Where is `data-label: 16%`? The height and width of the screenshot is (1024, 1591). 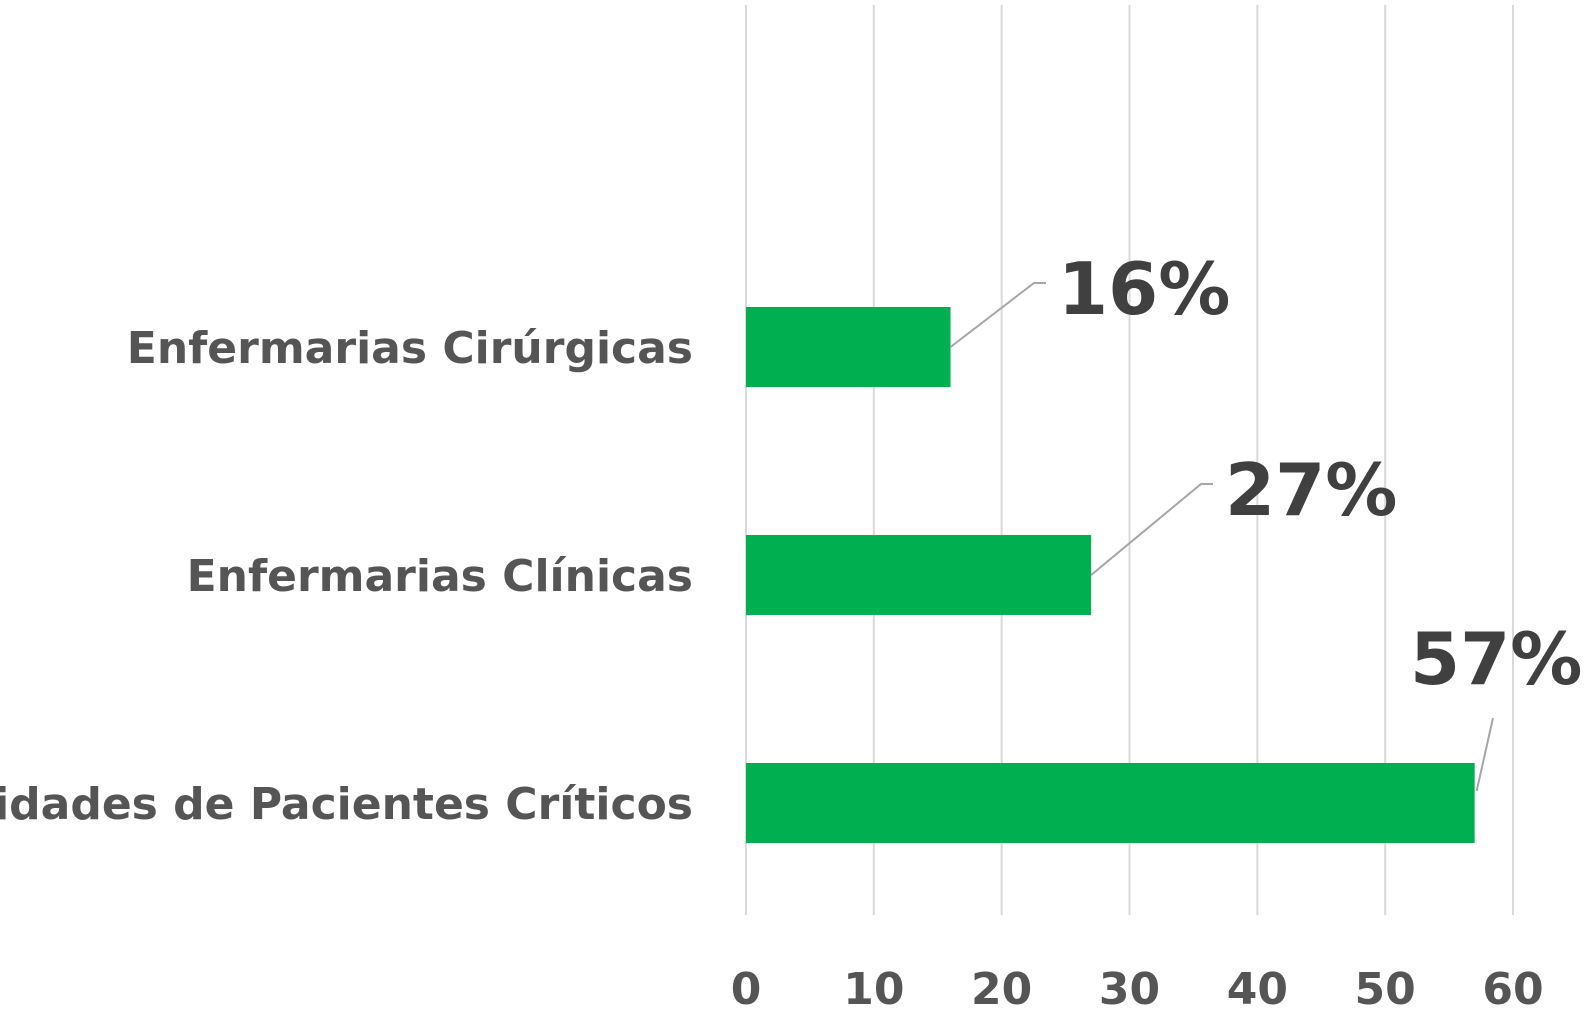
data-label: 16% is located at coordinates (1144, 289).